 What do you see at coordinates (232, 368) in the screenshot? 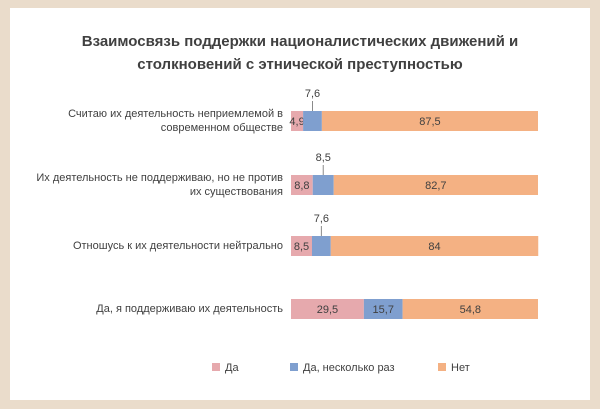
I see `legend-label: Да` at bounding box center [232, 368].